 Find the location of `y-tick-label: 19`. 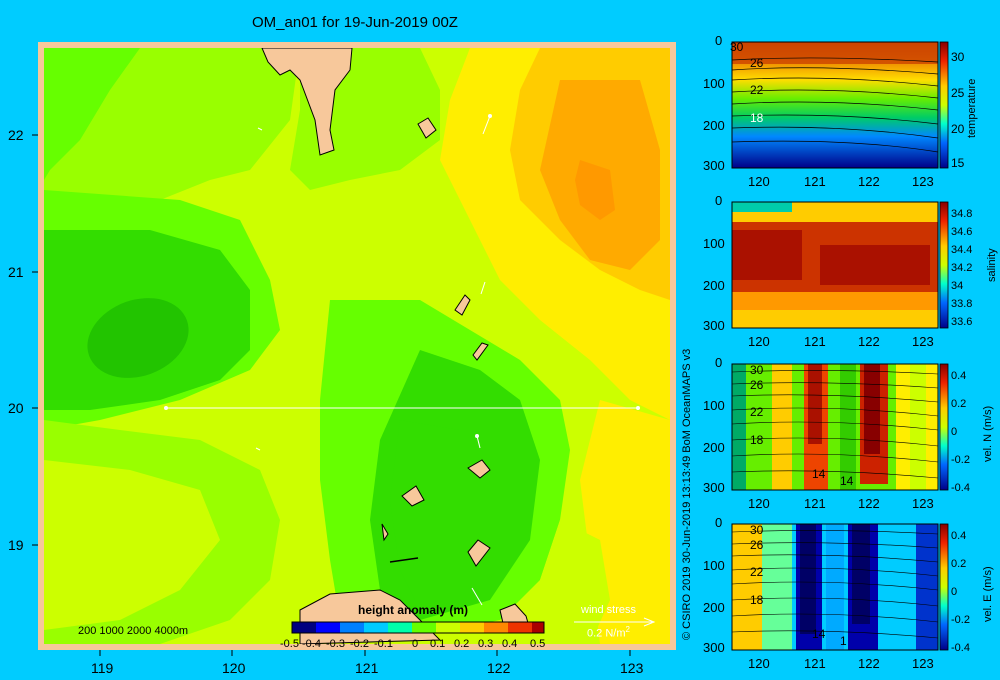

y-tick-label: 19 is located at coordinates (16, 545).